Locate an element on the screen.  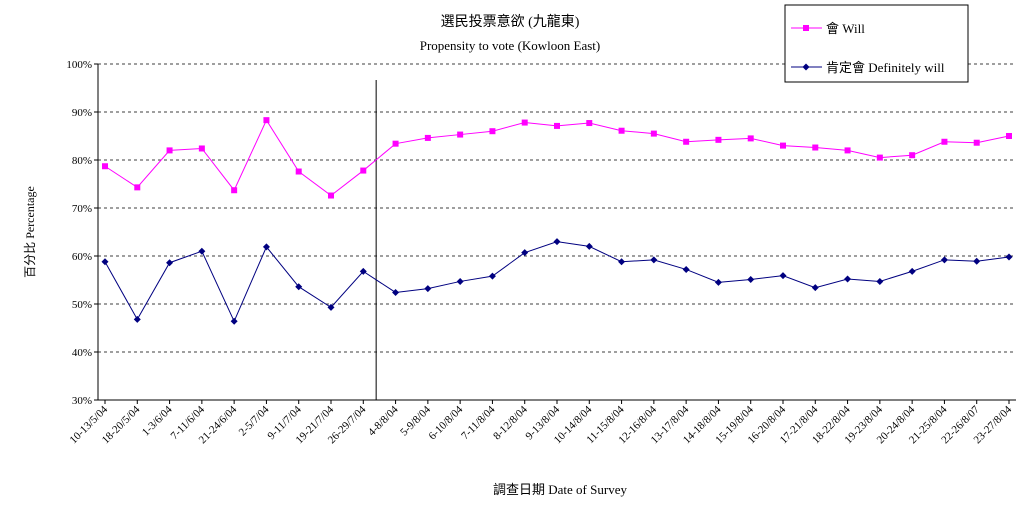
y-axis-label: 百分比 Percentage is located at coordinates (30, 232).